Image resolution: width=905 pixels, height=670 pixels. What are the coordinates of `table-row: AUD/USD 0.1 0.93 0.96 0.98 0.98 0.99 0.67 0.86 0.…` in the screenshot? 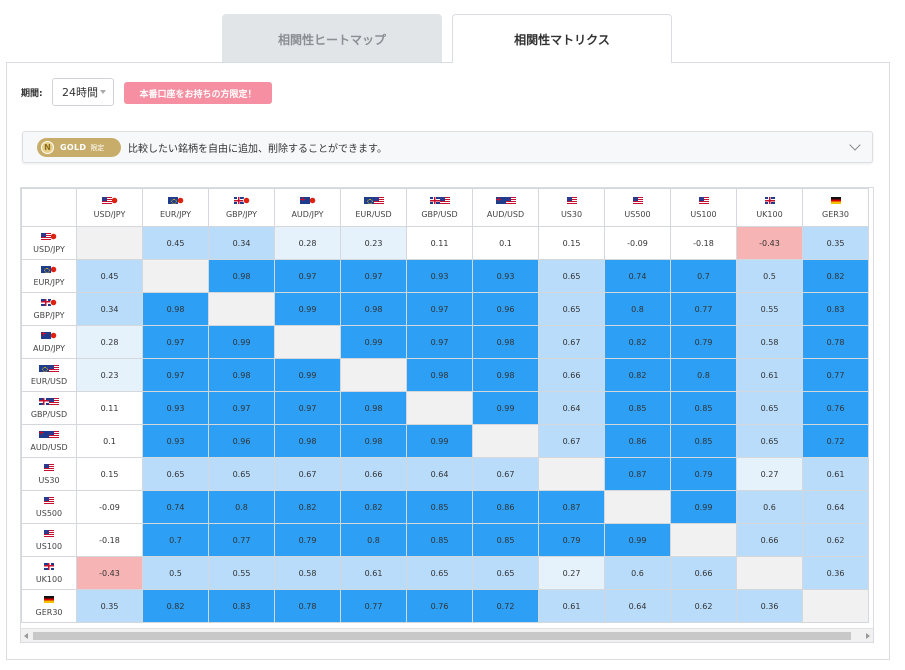 It's located at (445, 441).